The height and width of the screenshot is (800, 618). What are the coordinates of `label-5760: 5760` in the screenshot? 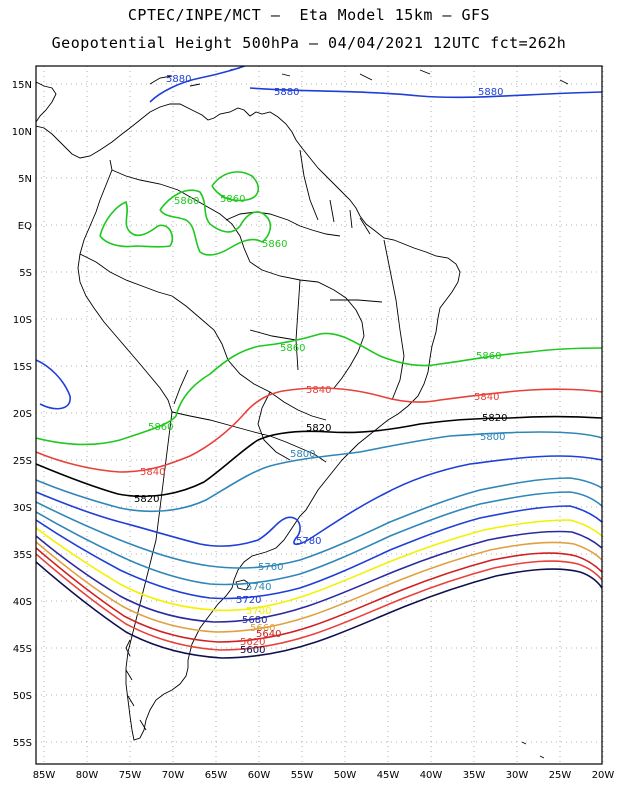 It's located at (270, 567).